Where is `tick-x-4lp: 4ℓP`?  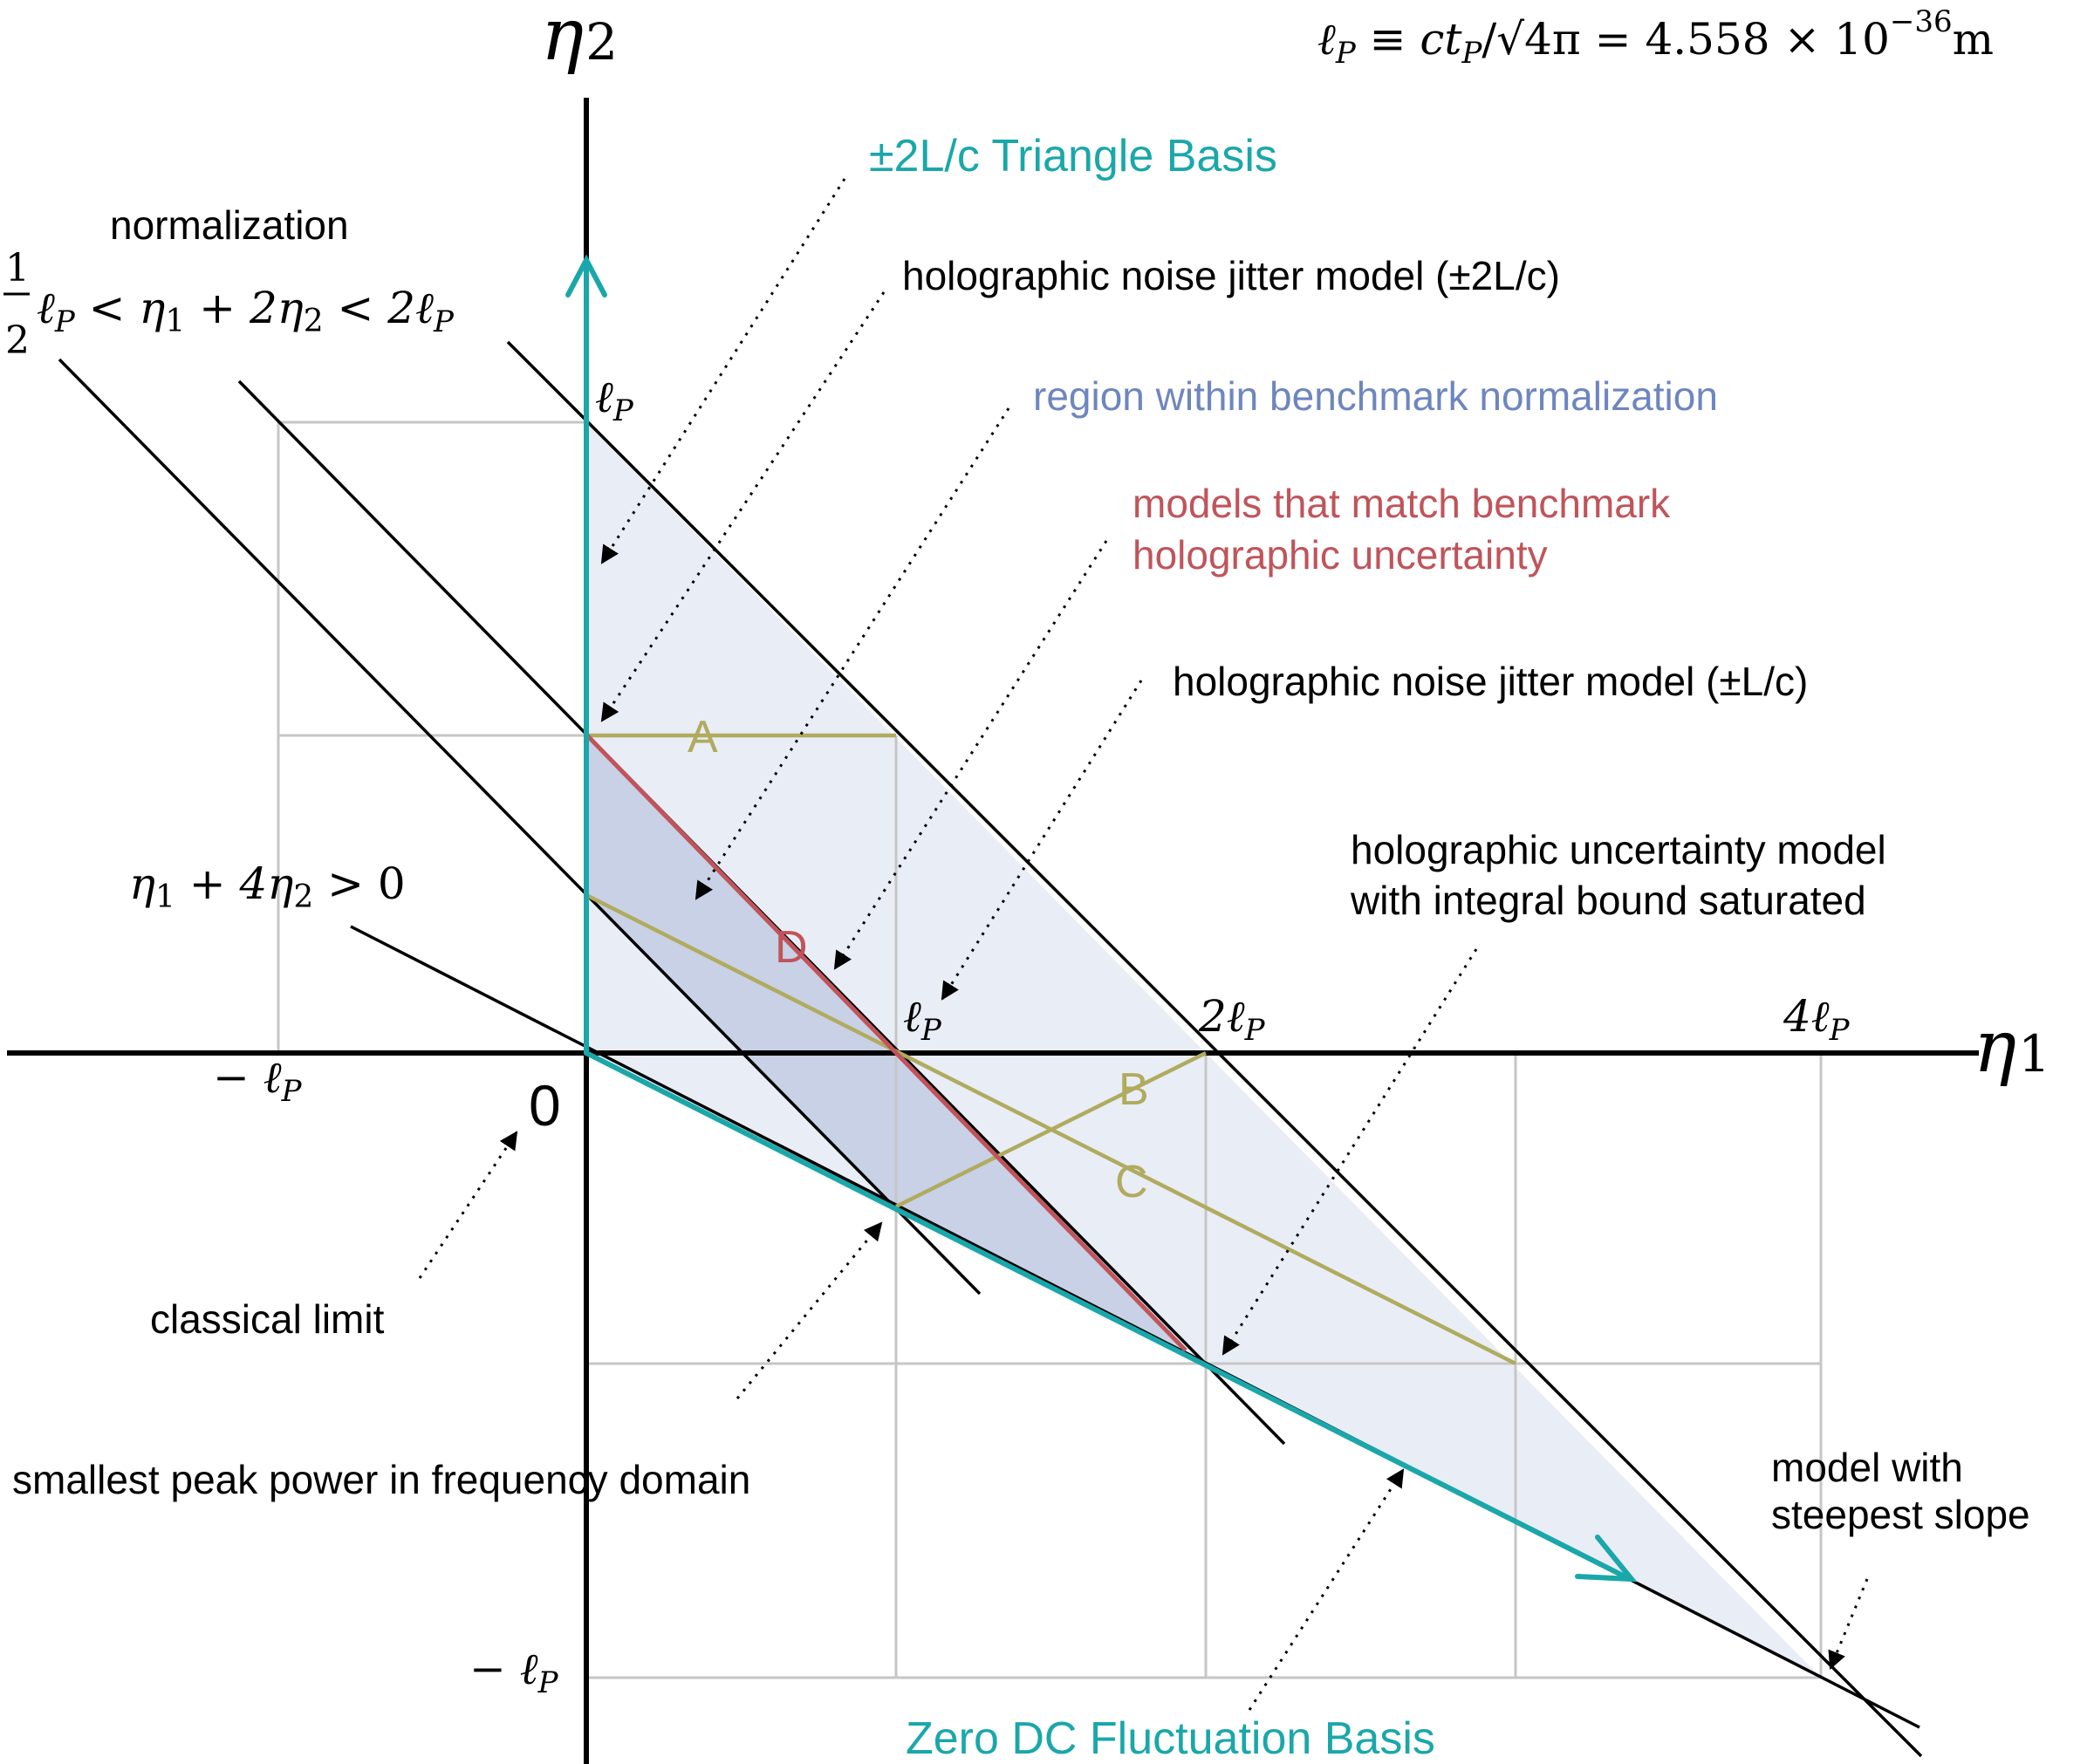
tick-x-4lp: 4ℓP is located at coordinates (1817, 1020).